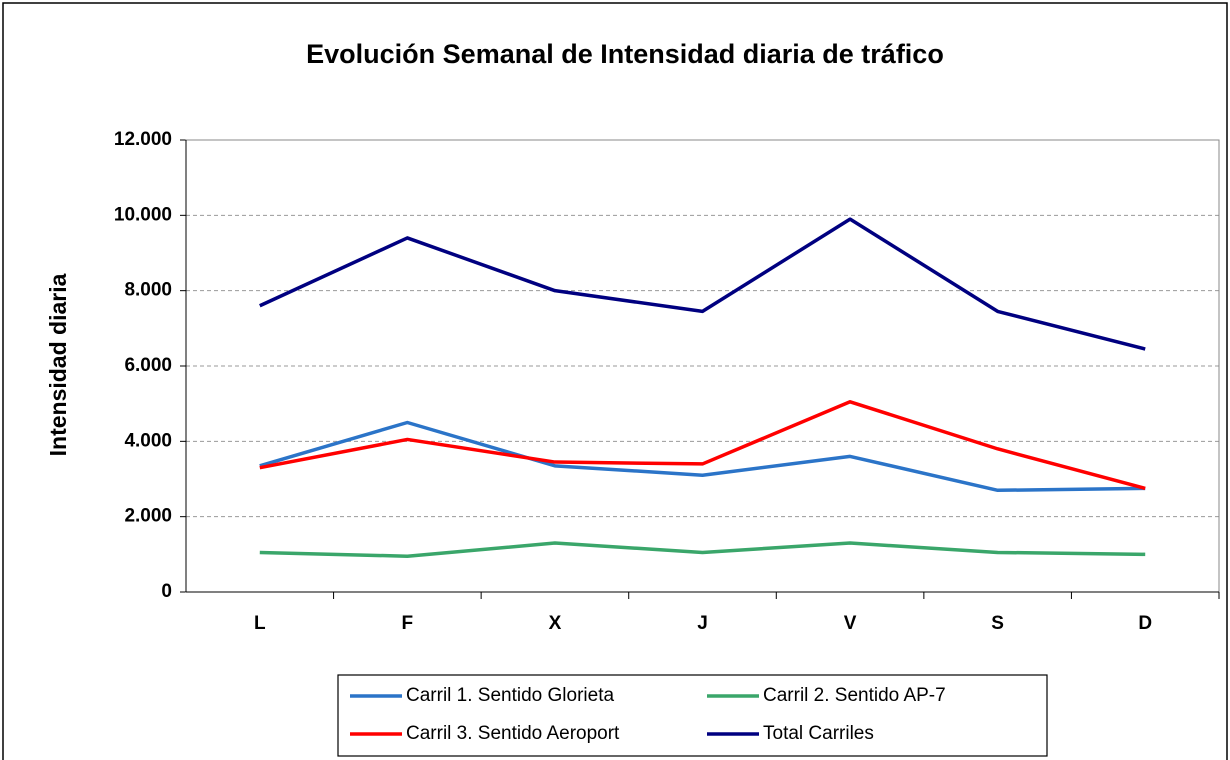 This screenshot has width=1230, height=760. Describe the element at coordinates (854, 695) in the screenshot. I see `legend-label: Carril 2. Sentido AP-7` at that location.